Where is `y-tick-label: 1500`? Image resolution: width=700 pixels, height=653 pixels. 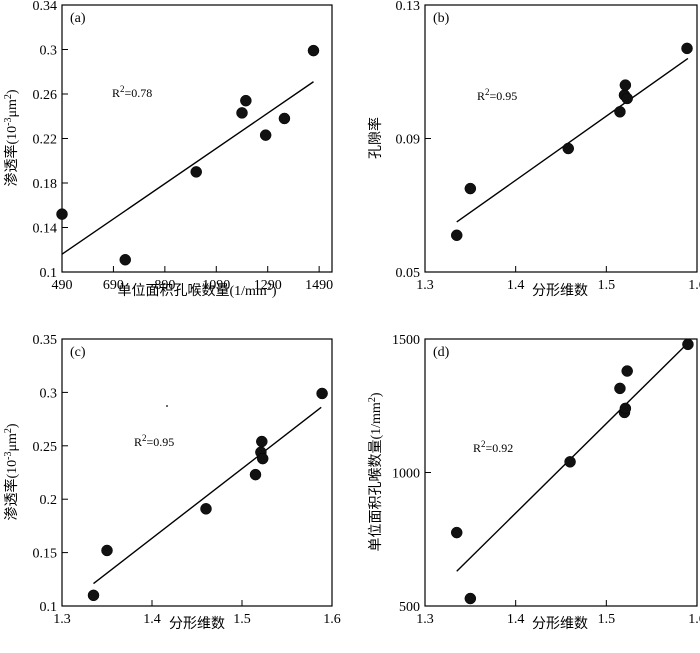
y-tick-label: 1500 is located at coordinates (406, 340).